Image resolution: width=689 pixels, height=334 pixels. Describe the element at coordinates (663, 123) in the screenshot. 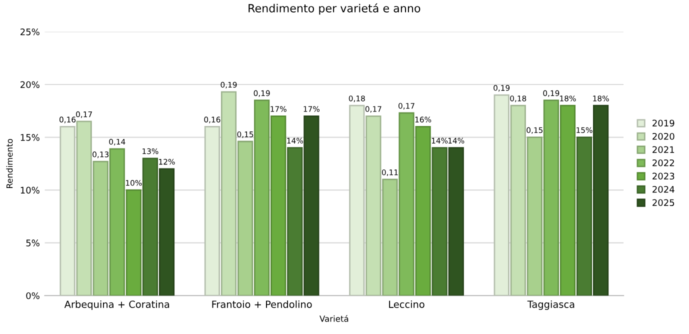

I see `legend-label: 2019` at that location.